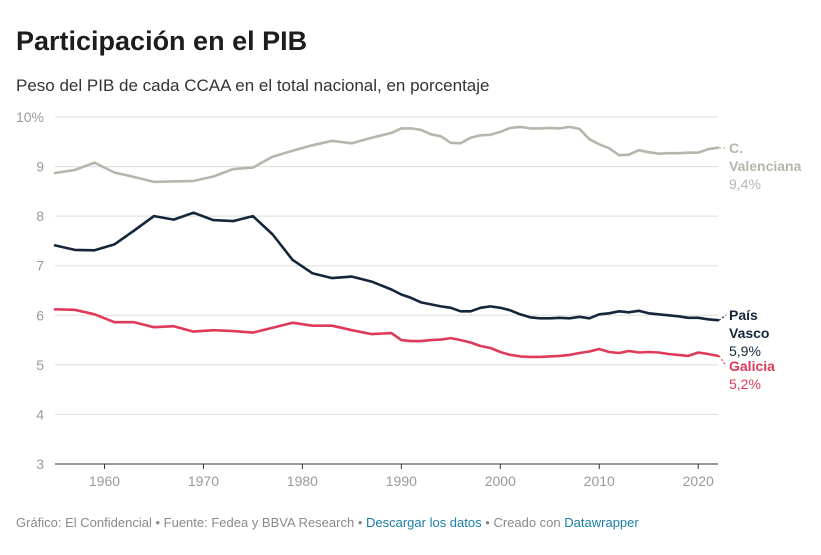 The height and width of the screenshot is (555, 821). Describe the element at coordinates (424, 522) in the screenshot. I see `download-data-link: Descargar los datos` at that location.